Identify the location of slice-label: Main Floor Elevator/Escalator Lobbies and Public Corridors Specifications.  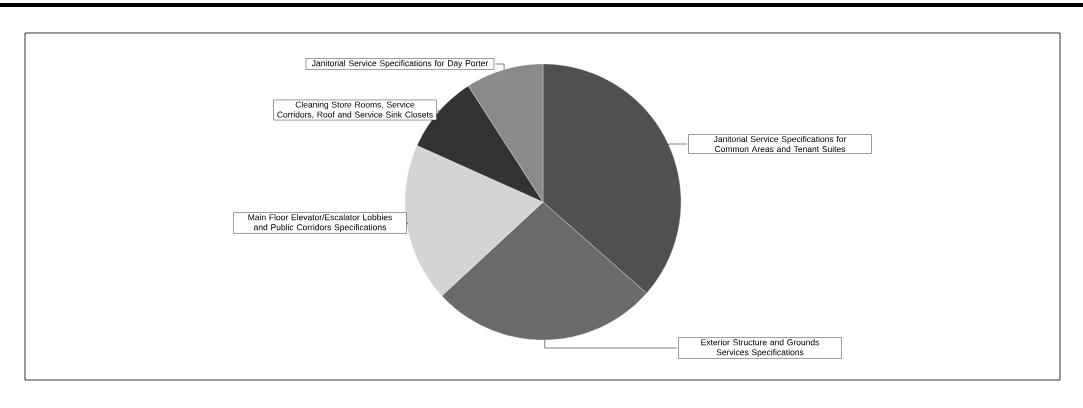
(320, 223).